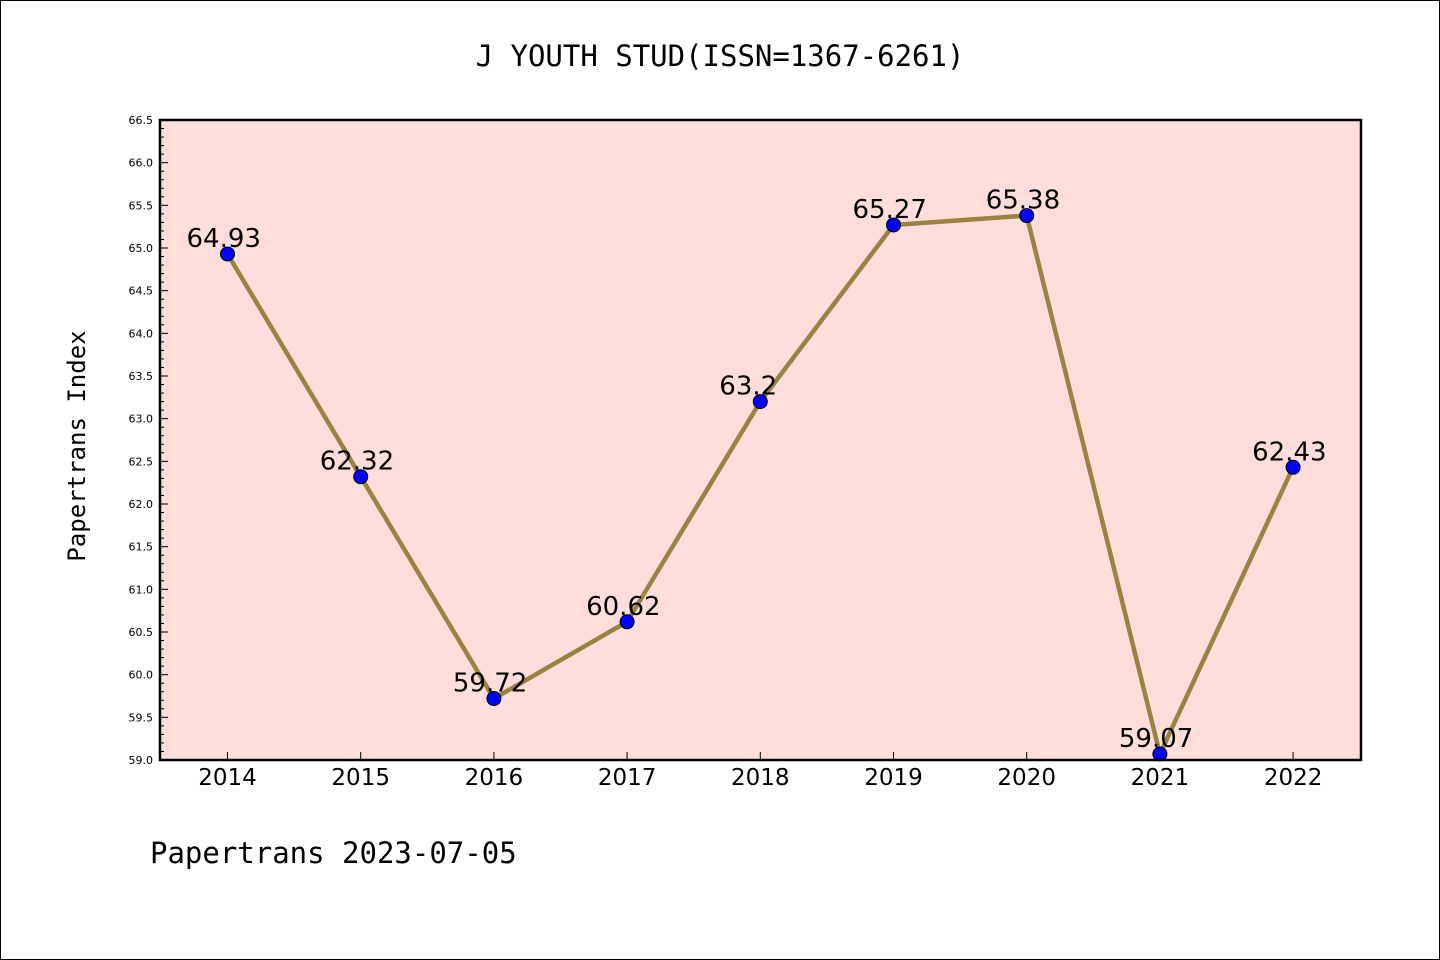  What do you see at coordinates (224, 239) in the screenshot?
I see `data-label: 64.93` at bounding box center [224, 239].